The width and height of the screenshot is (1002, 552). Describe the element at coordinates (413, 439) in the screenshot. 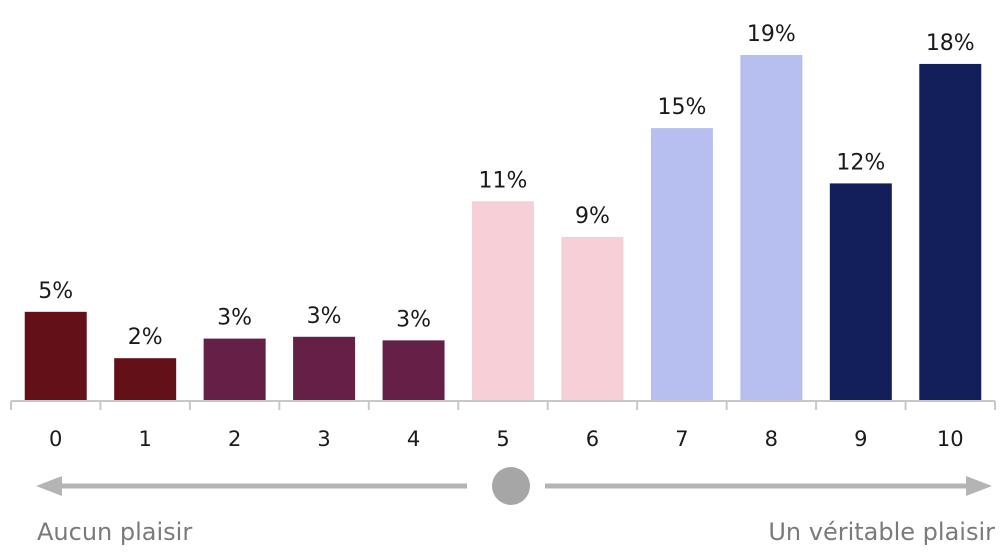

I see `tick-label-4: 4` at that location.